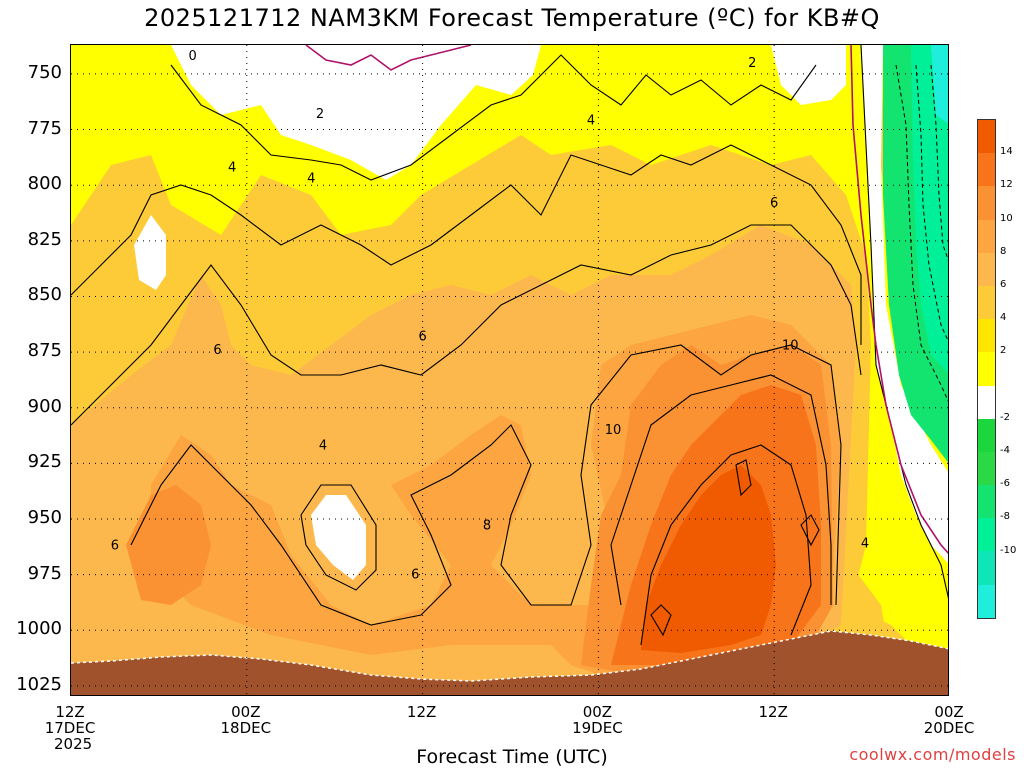  I want to click on terrain-edge, so click(509, 656).